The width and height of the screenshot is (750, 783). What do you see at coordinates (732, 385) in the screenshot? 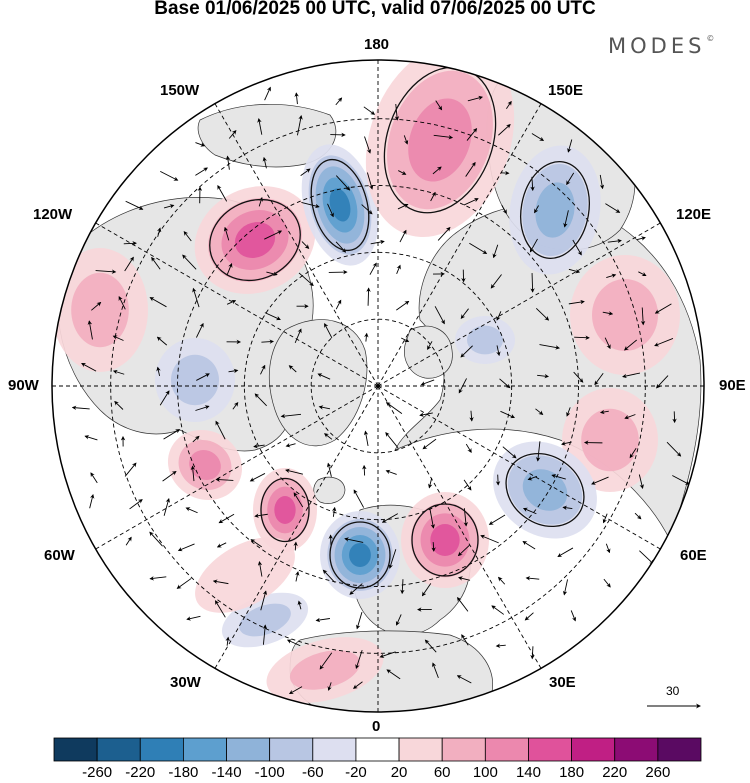
I see `lon-label-90e: 90E` at bounding box center [732, 385].